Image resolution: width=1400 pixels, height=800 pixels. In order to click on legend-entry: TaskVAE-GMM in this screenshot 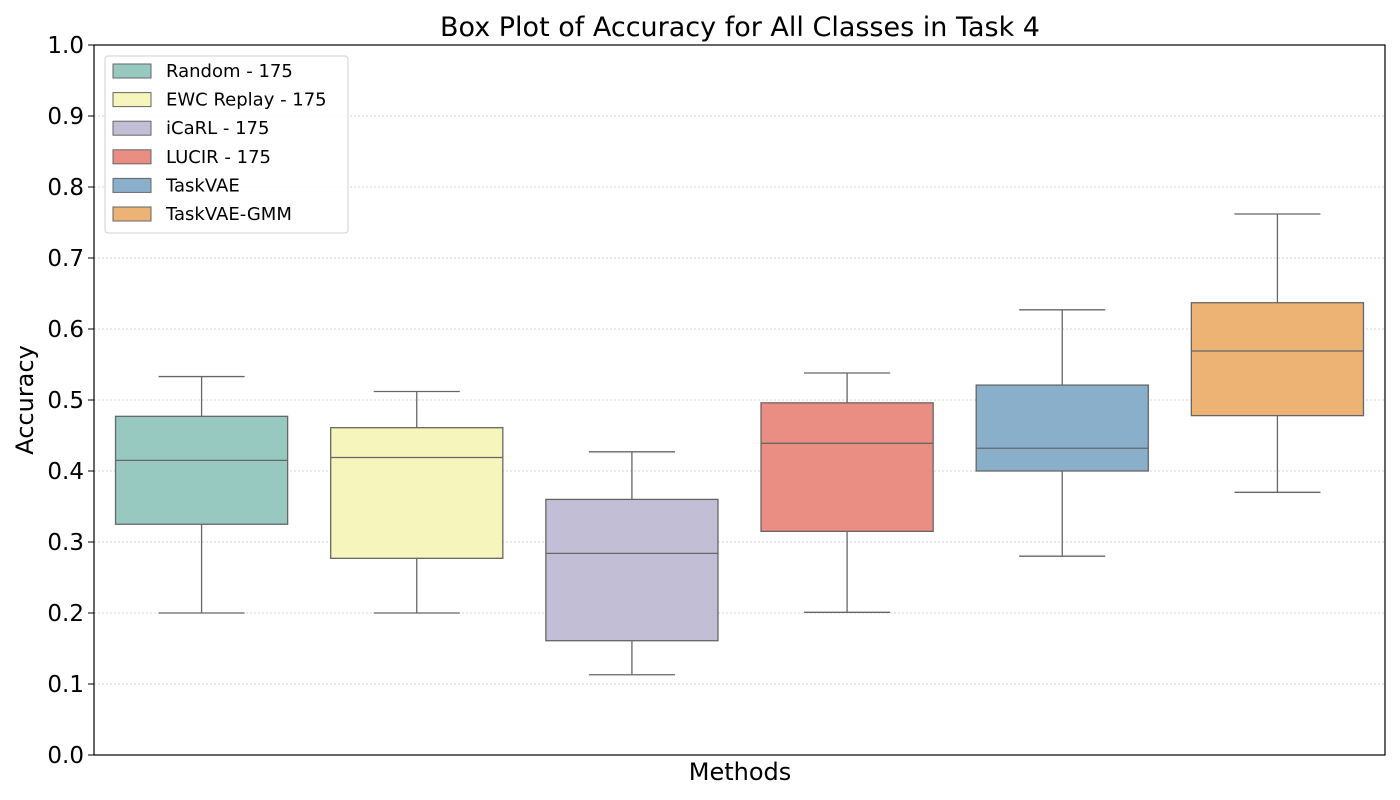, I will do `click(202, 214)`.